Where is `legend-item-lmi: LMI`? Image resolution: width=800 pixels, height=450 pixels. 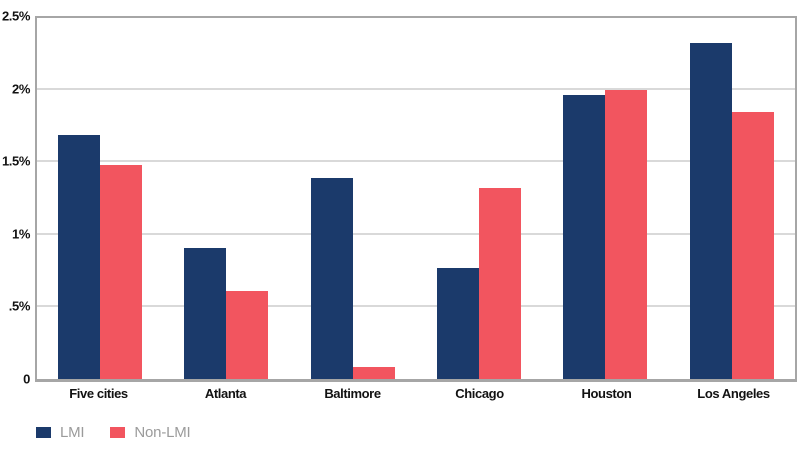
legend-item-lmi: LMI is located at coordinates (60, 432).